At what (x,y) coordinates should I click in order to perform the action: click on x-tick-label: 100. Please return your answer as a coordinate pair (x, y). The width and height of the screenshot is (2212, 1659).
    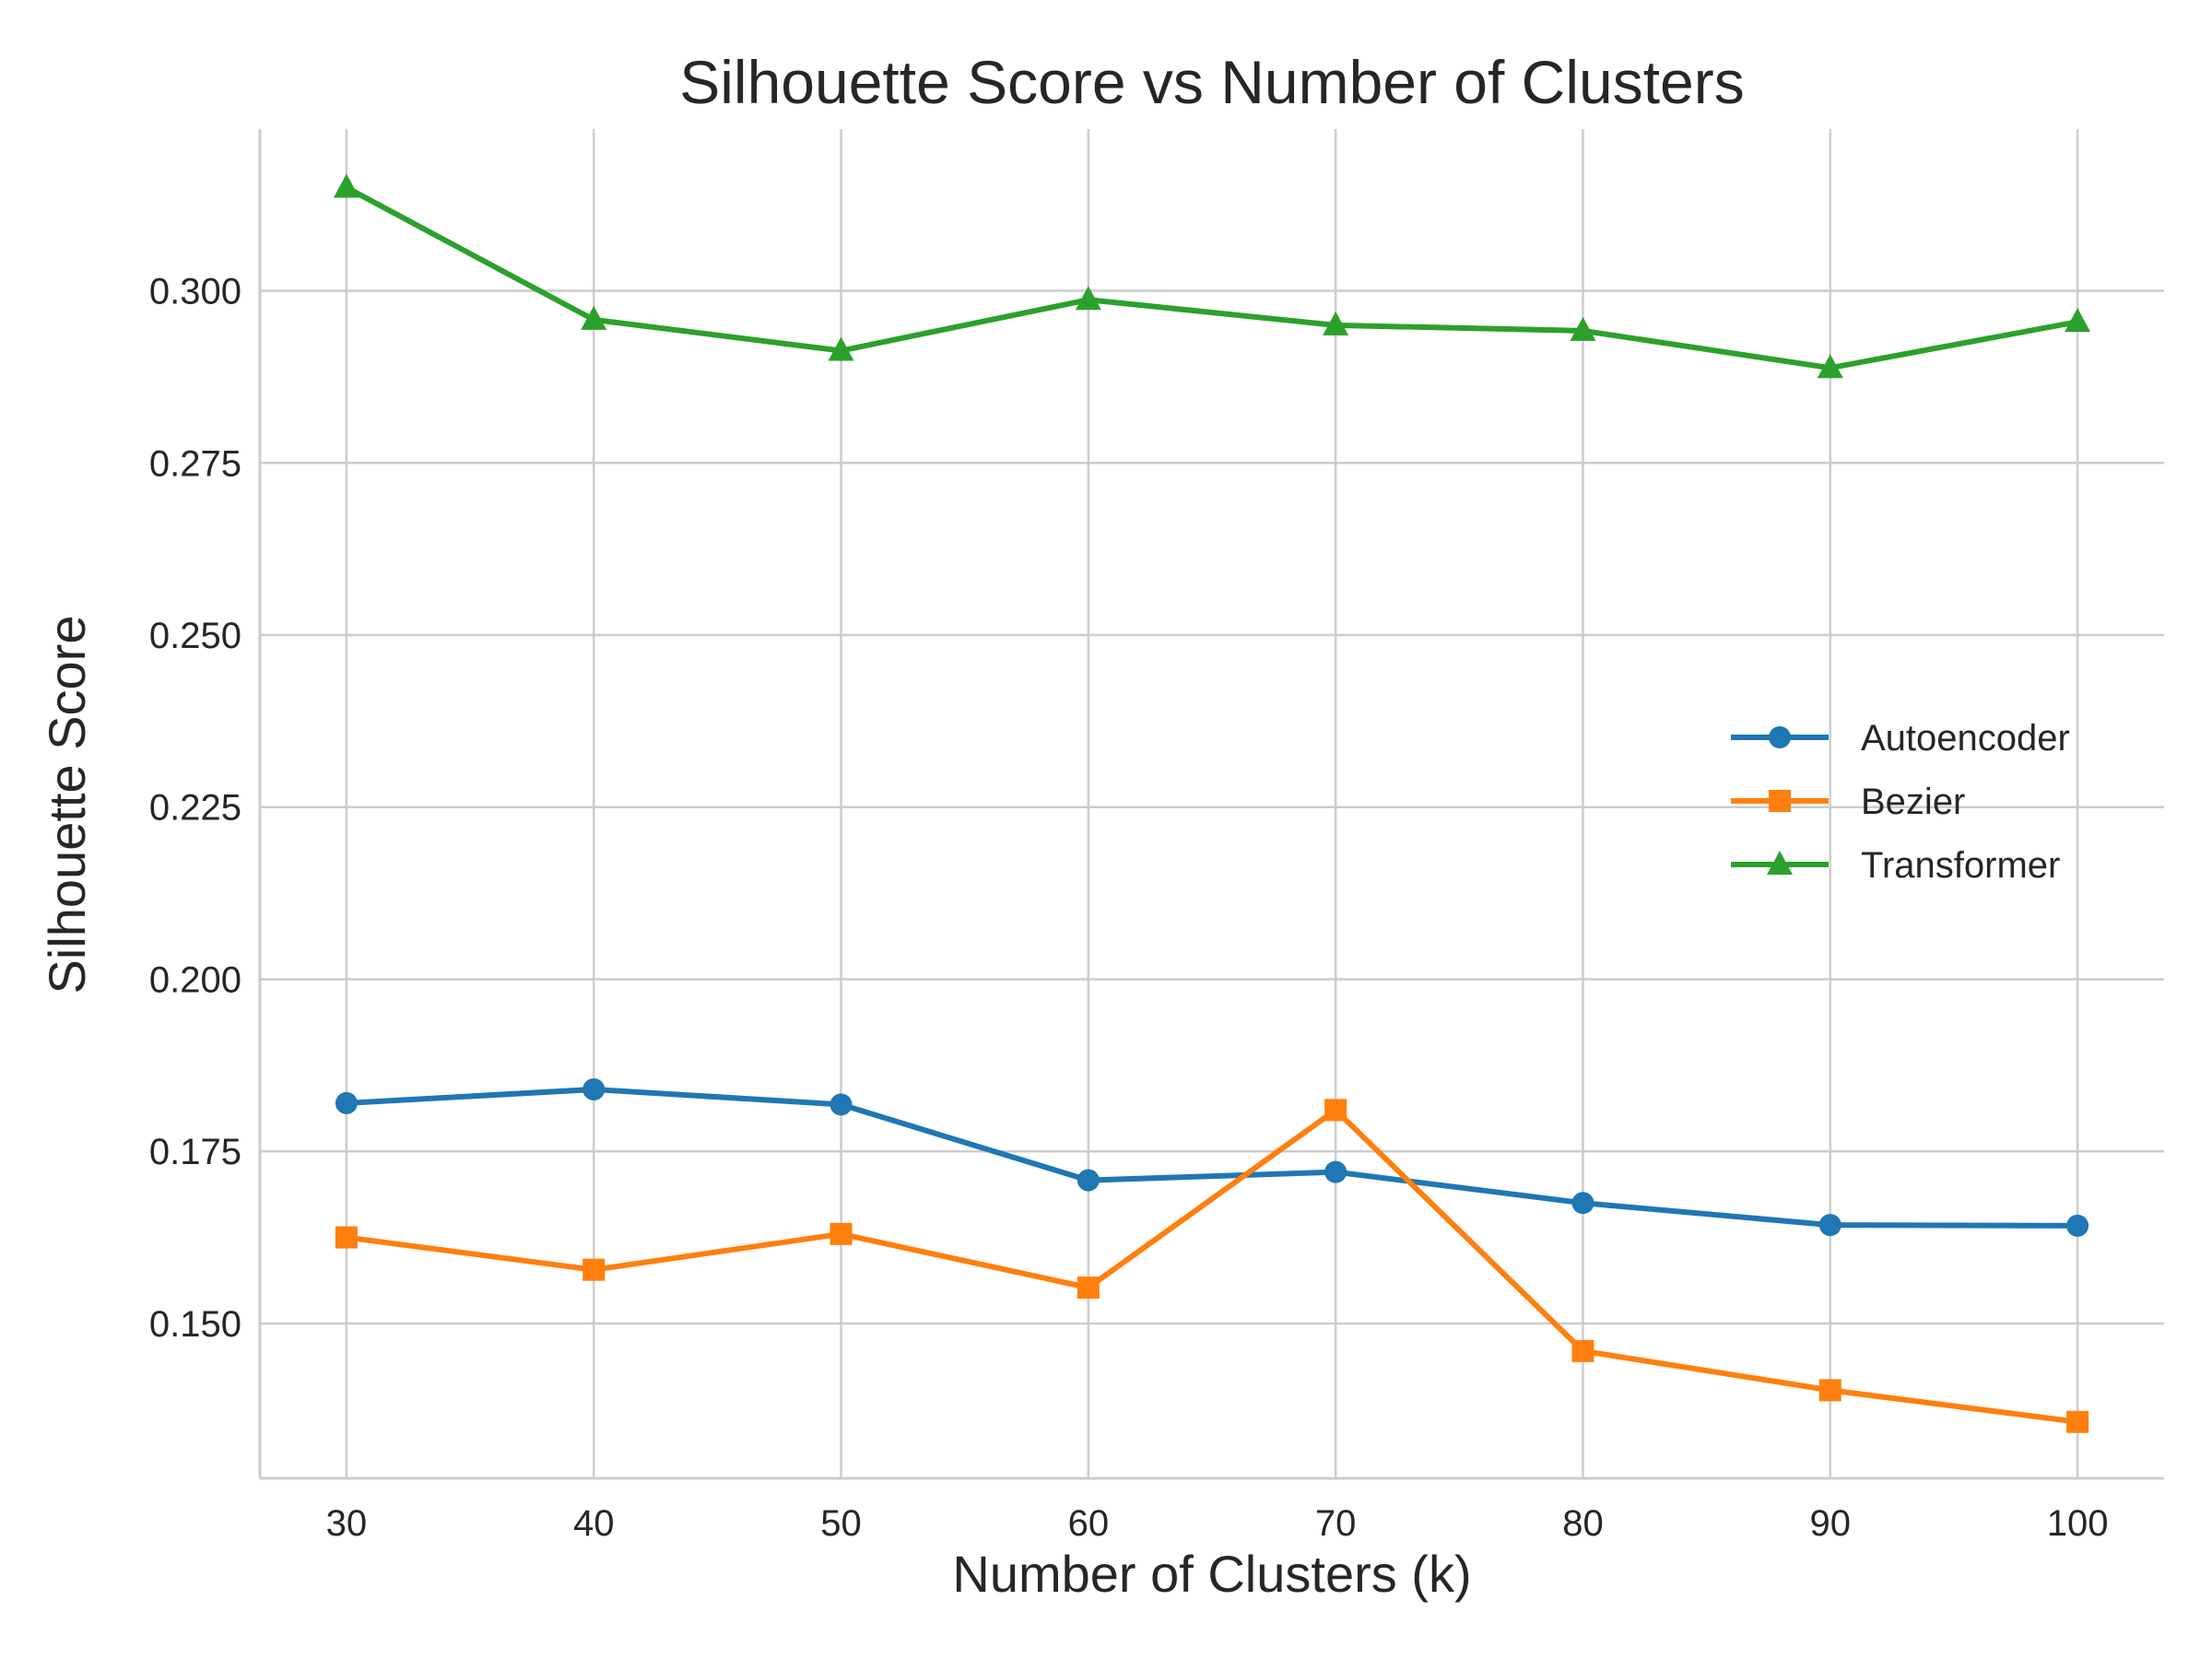
    Looking at the image, I should click on (2078, 1523).